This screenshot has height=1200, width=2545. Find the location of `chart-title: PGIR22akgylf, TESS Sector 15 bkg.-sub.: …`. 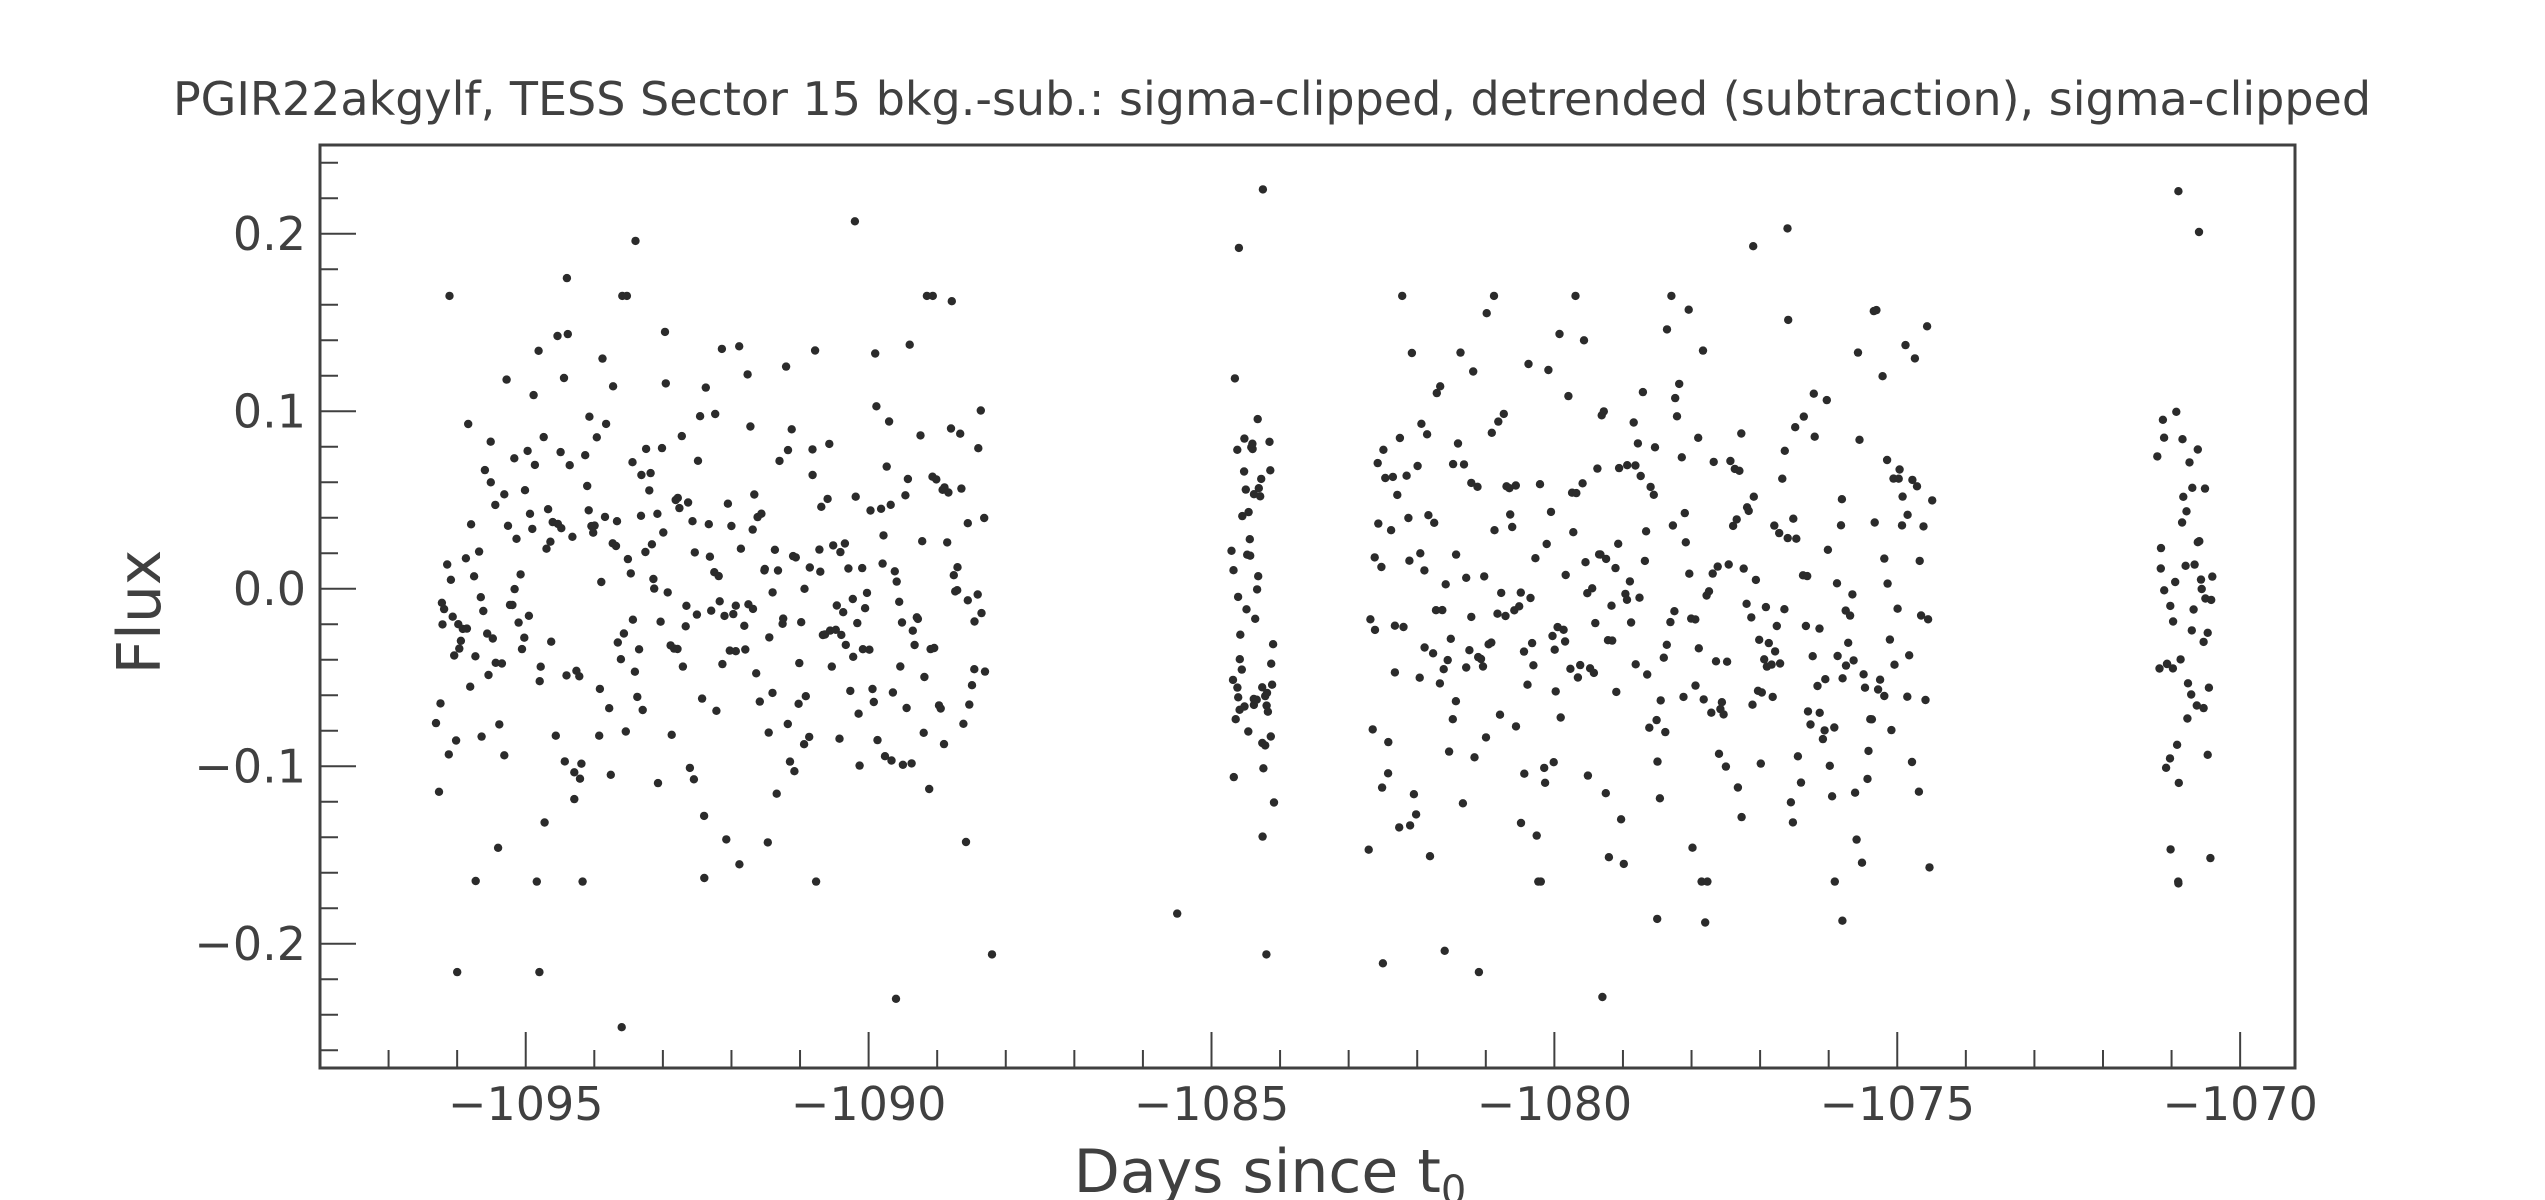

chart-title: PGIR22akgylf, TESS Sector 15 bkg.-sub.: … is located at coordinates (1272, 99).